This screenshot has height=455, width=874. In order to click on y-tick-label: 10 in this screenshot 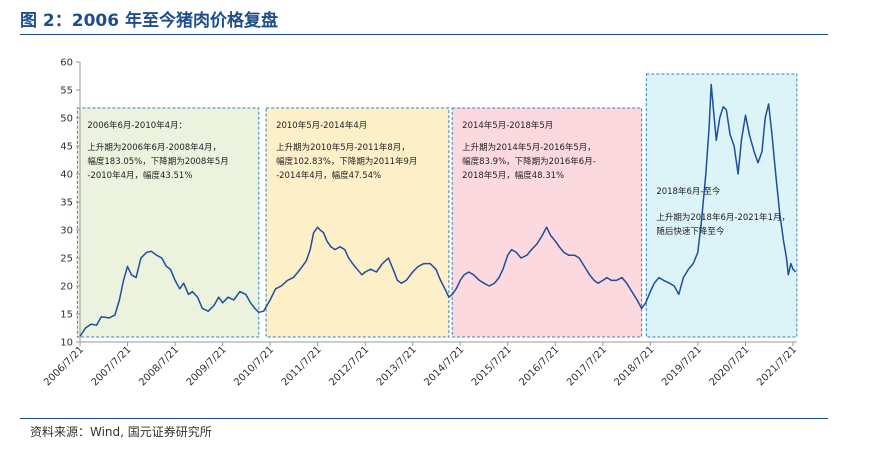, I will do `click(66, 343)`.